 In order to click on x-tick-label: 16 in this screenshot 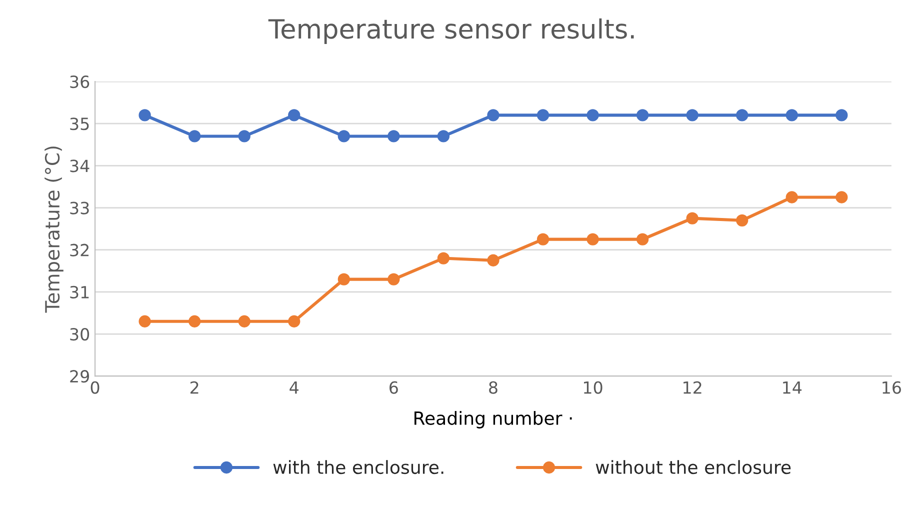, I will do `click(891, 387)`.